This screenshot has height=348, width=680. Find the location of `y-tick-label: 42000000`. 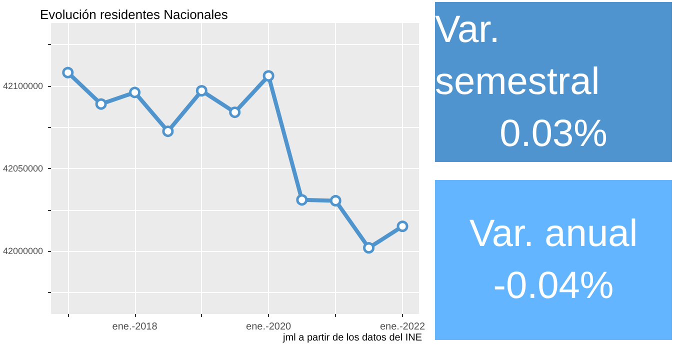

y-tick-label: 42000000 is located at coordinates (23, 251).